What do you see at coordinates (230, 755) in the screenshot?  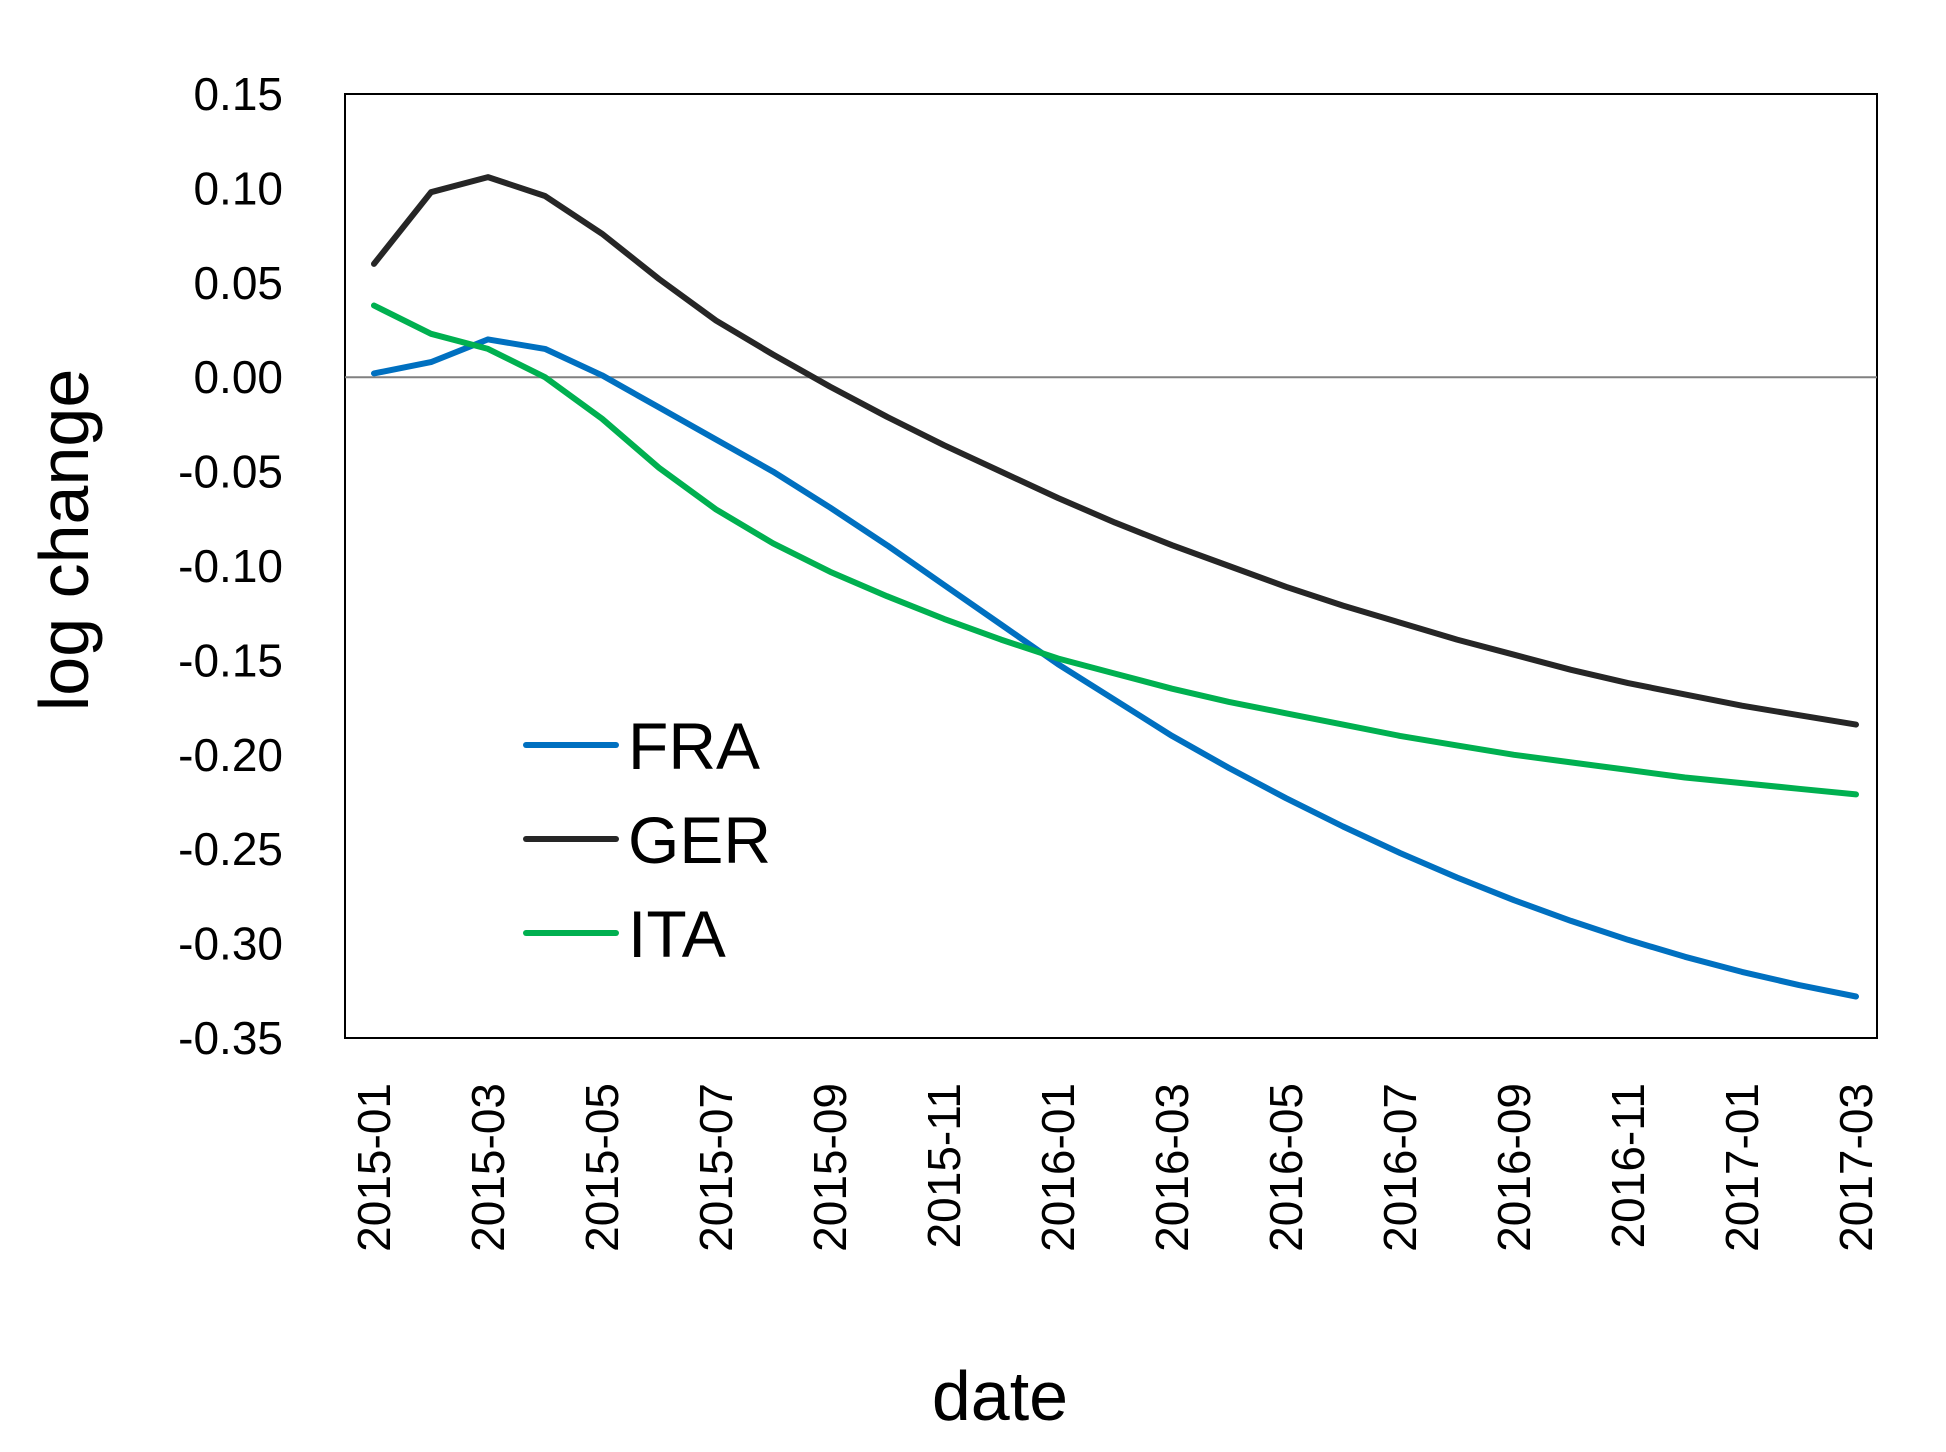 I see `y-tick-label: -0.20` at bounding box center [230, 755].